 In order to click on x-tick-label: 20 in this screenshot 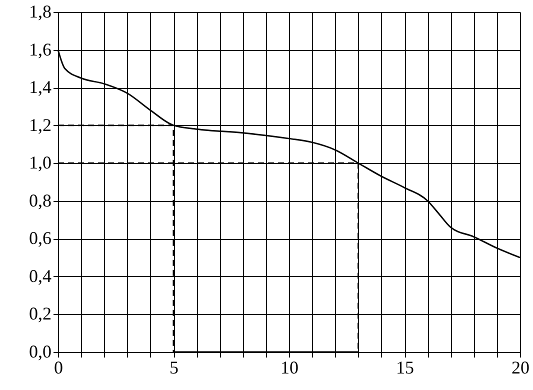, I will do `click(521, 368)`.